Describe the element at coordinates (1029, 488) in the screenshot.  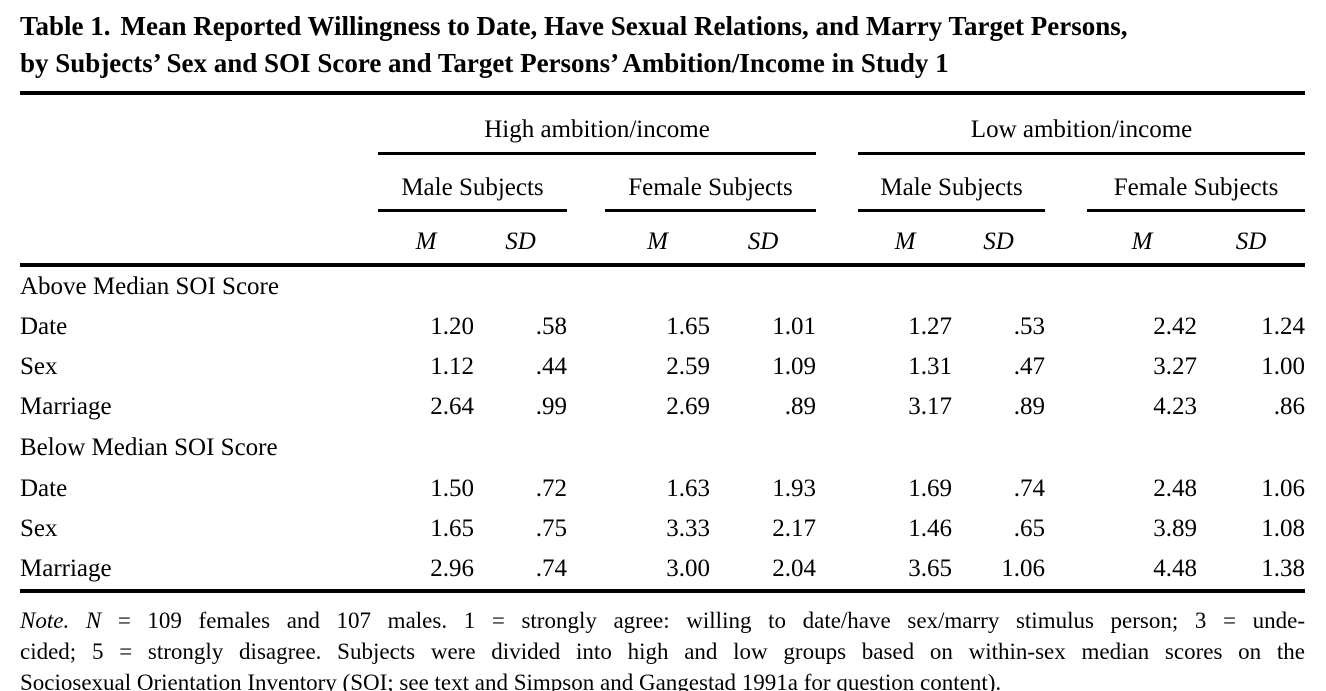
I see `table-cell: .74` at that location.